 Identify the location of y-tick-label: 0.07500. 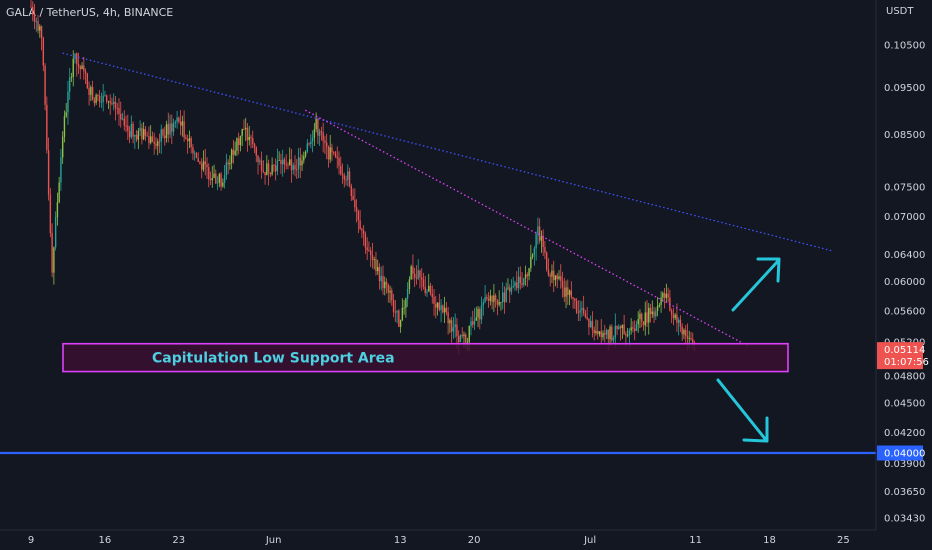
(904, 188).